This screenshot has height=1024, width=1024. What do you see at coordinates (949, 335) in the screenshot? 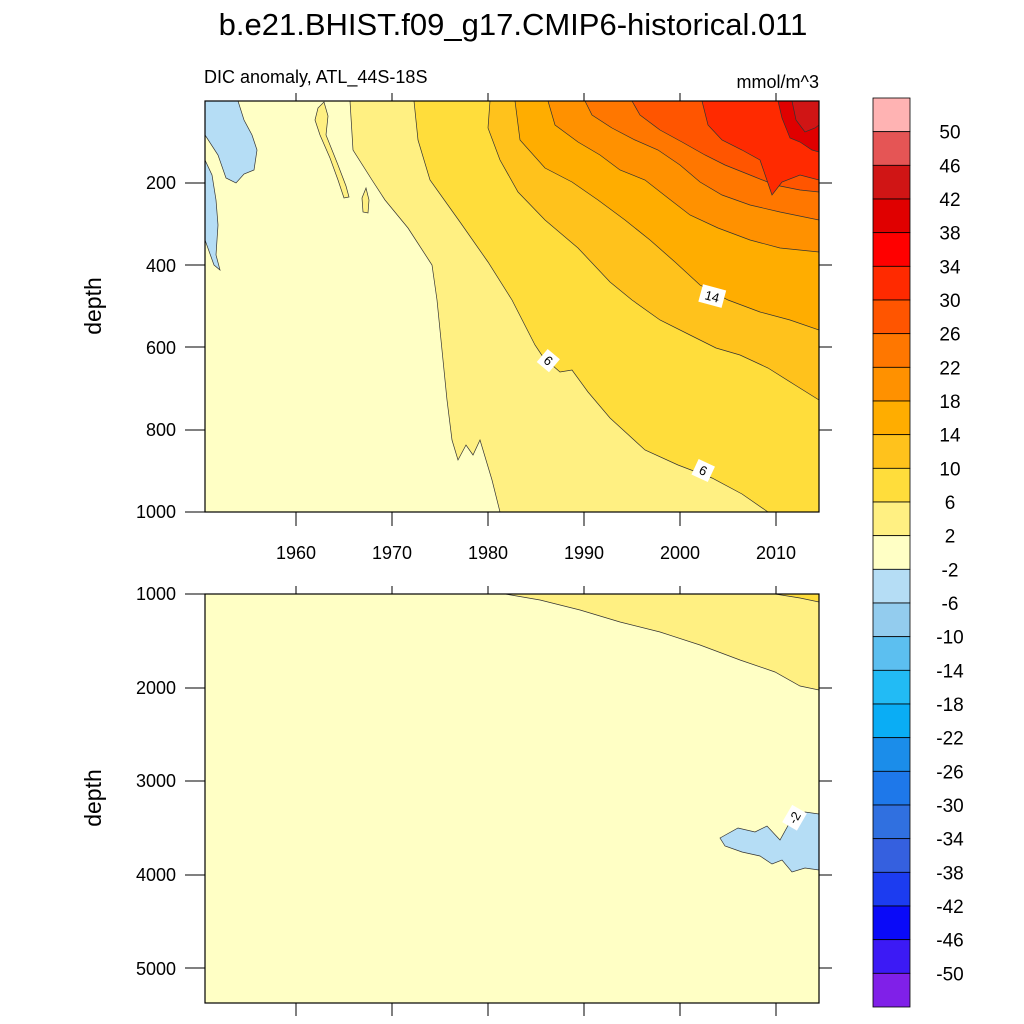
I see `colorbar-label: 26` at bounding box center [949, 335].